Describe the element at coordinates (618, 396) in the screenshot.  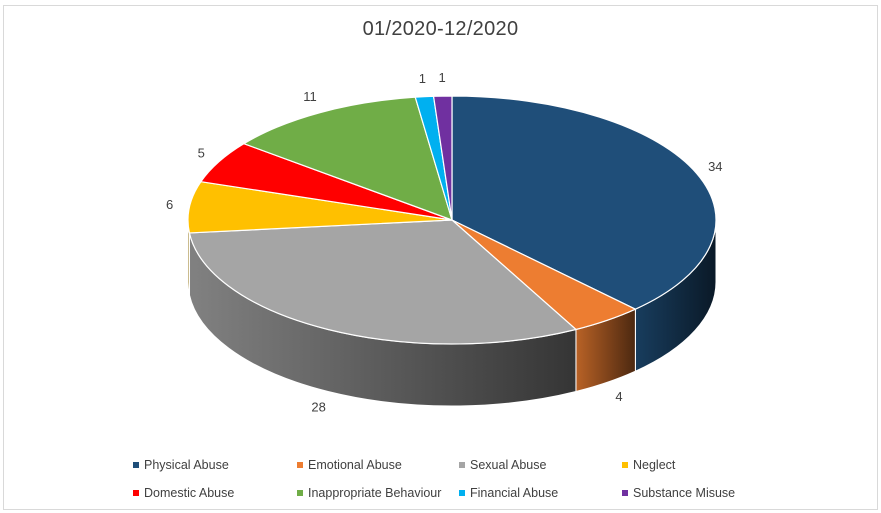
I see `data-label-1: 4` at that location.